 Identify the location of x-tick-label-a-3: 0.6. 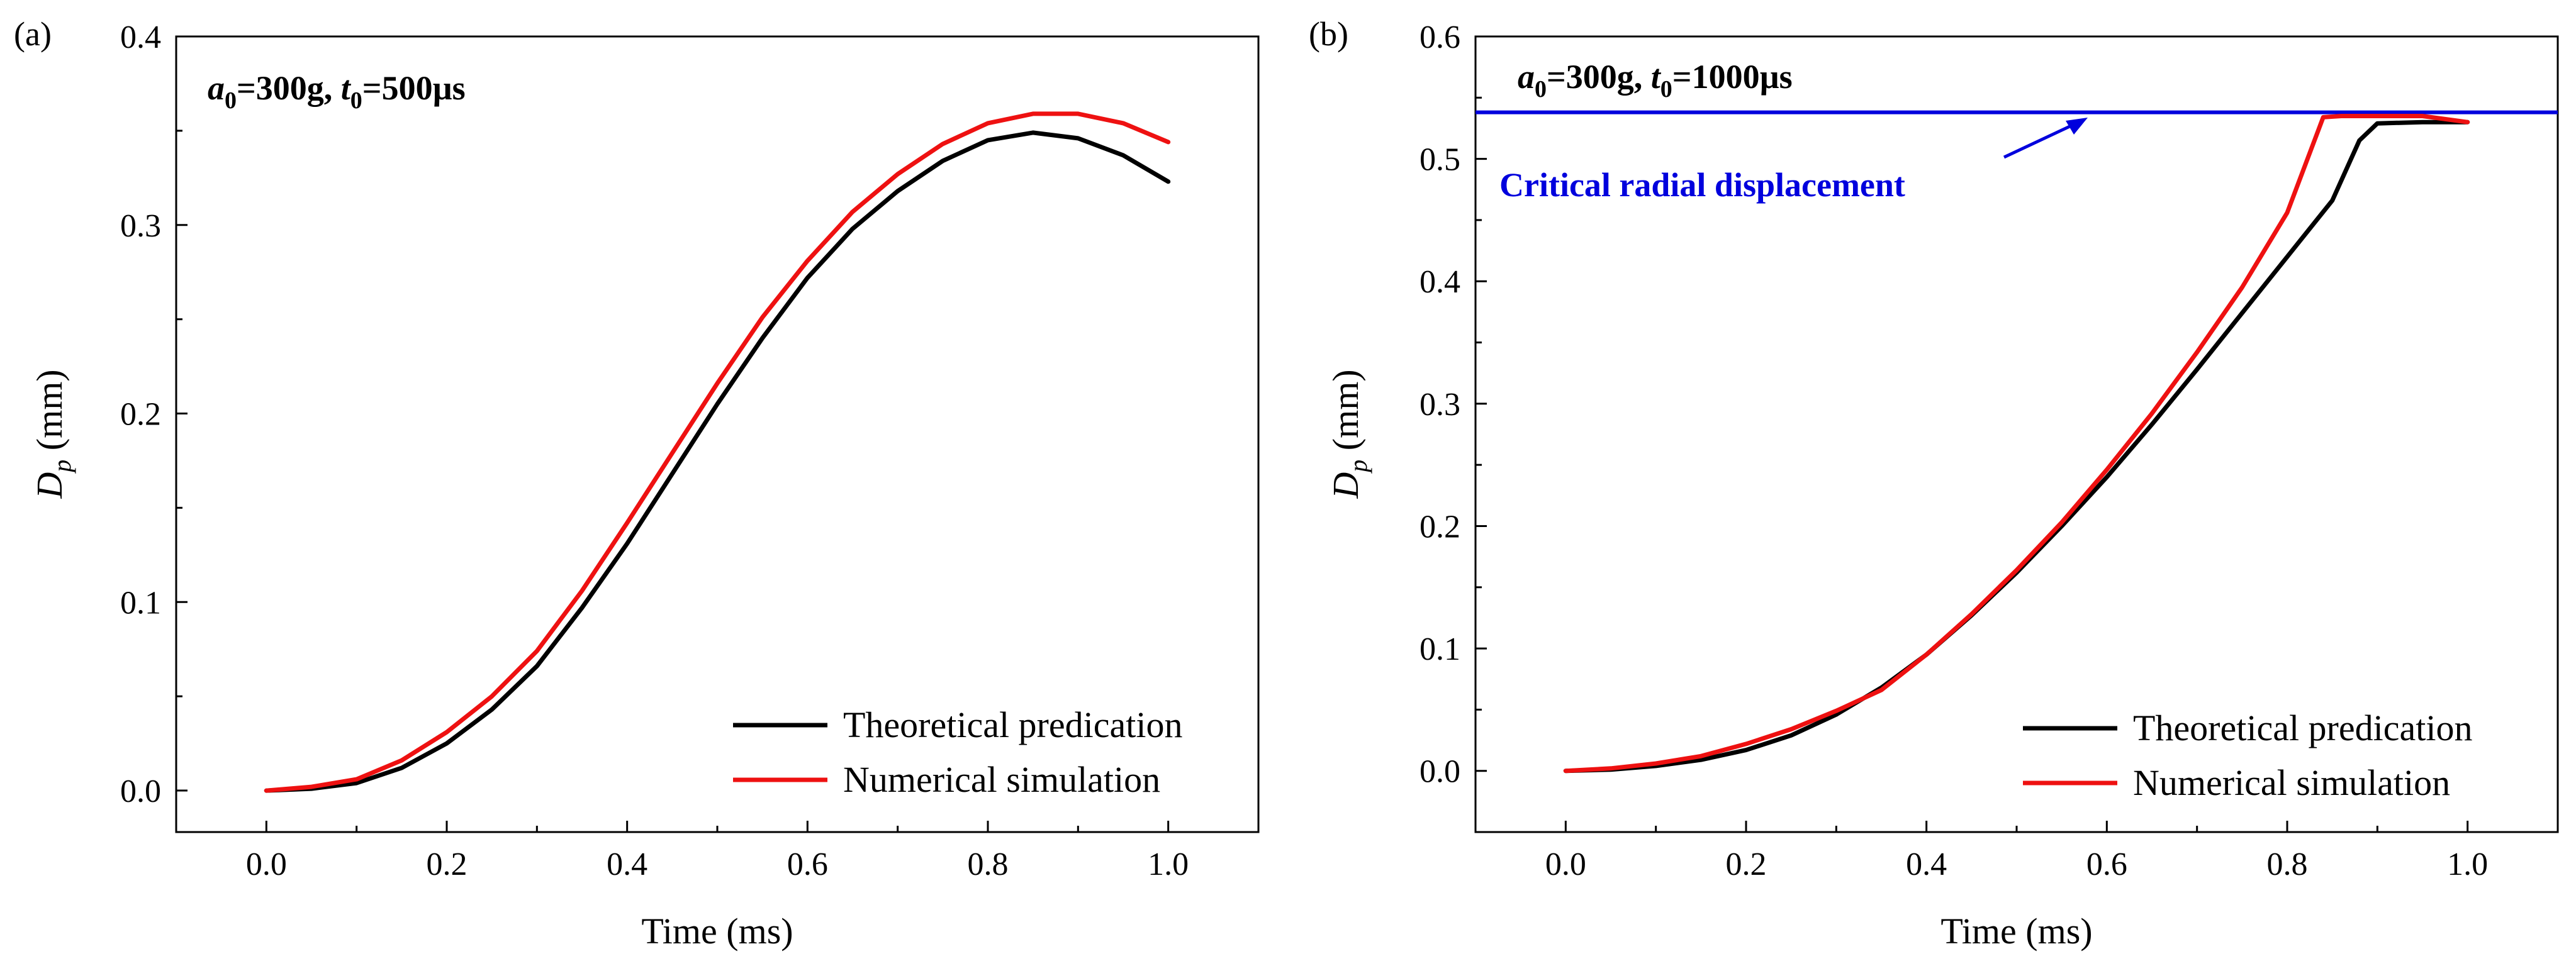
(807, 864).